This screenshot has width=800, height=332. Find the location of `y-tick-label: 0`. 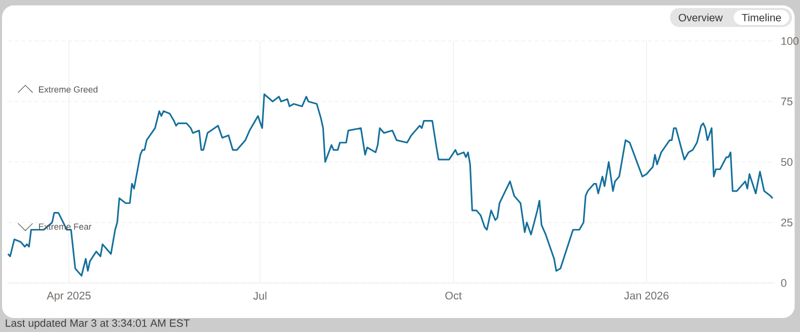

y-tick-label: 0 is located at coordinates (783, 283).